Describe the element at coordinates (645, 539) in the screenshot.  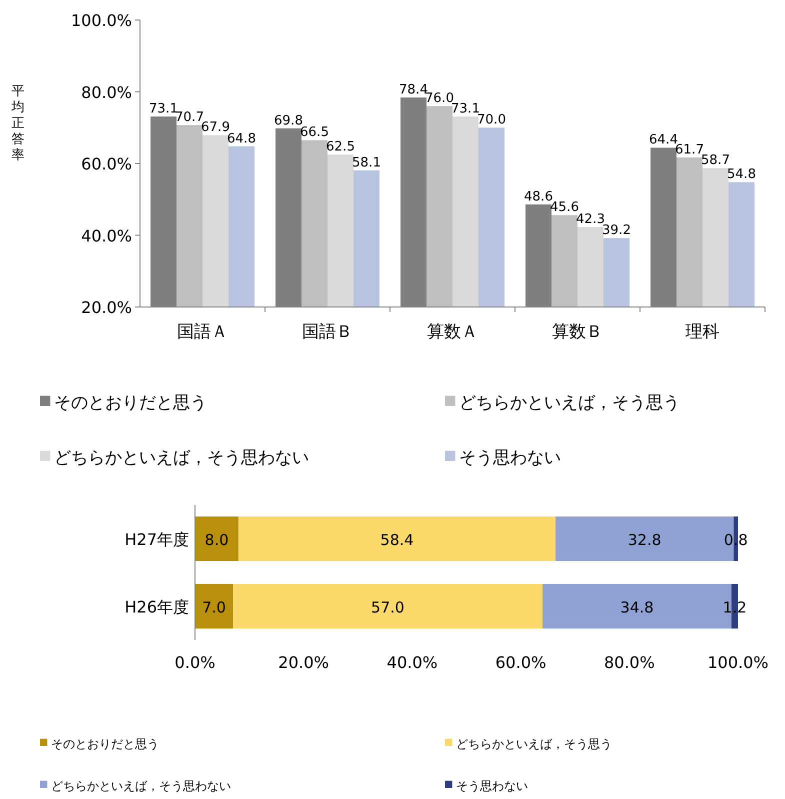
I see `data-label: 32.8` at that location.